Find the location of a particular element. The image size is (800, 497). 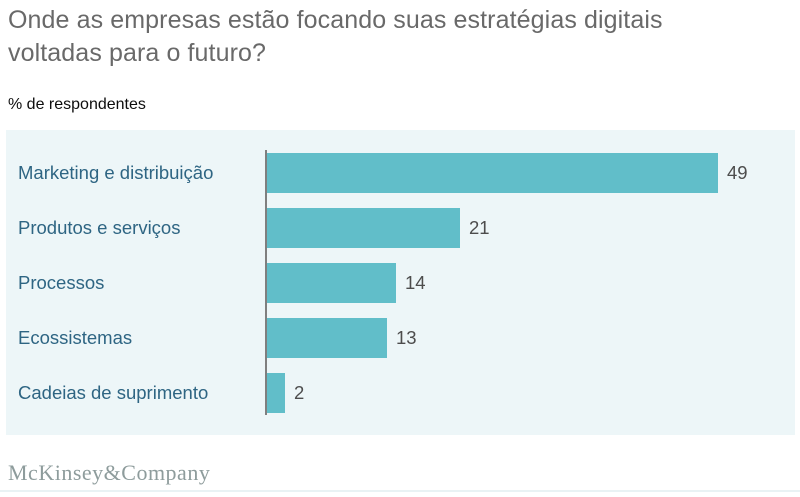

value-label: 13 is located at coordinates (406, 337).